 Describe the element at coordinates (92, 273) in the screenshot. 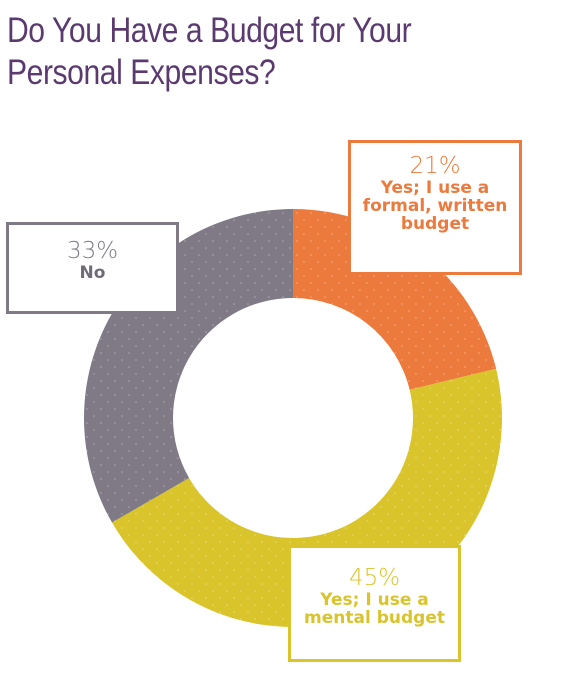

I see `label-no-budget-text: No` at that location.